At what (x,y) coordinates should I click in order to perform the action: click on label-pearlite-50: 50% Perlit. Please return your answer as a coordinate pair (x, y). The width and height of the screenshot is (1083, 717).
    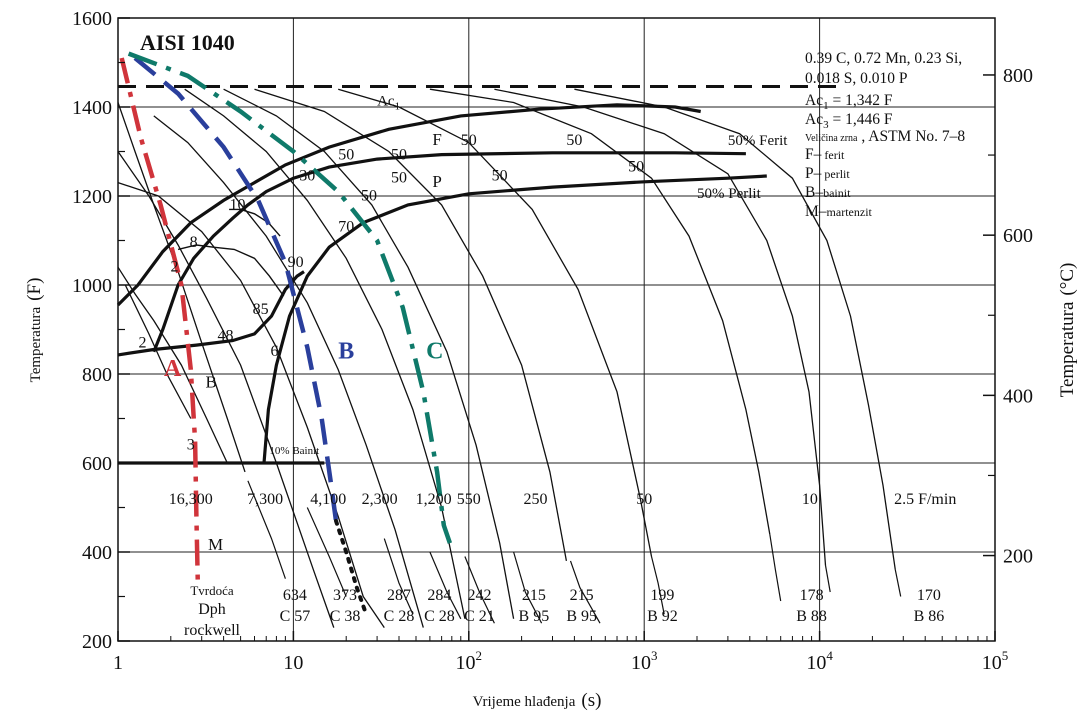
    Looking at the image, I should click on (729, 194).